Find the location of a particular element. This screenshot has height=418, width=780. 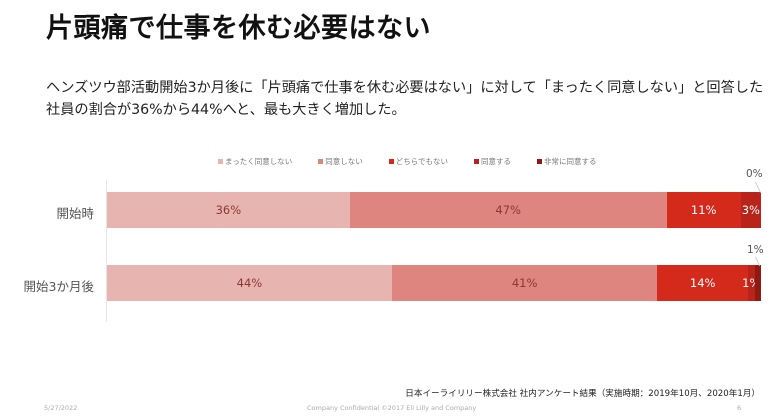

bar-segment-neutral: 14% is located at coordinates (703, 283).